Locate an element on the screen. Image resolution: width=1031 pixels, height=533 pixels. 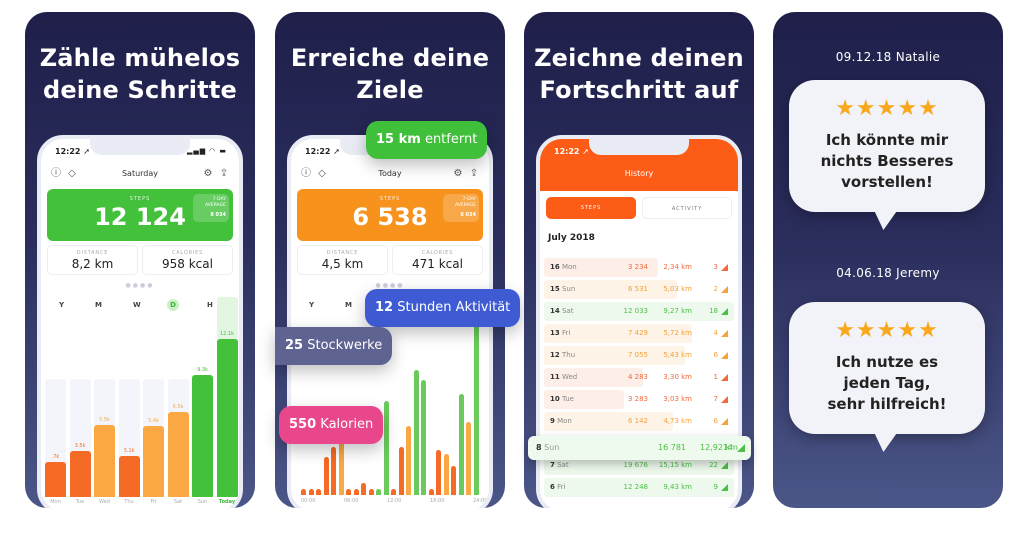
row-floors: 3 is located at coordinates (715, 267).